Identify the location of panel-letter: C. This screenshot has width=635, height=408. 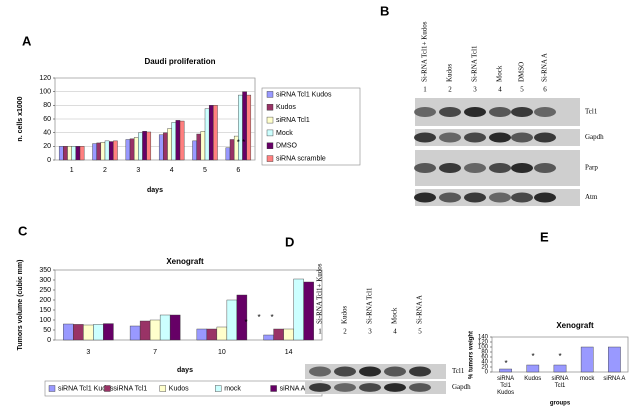
(23, 230).